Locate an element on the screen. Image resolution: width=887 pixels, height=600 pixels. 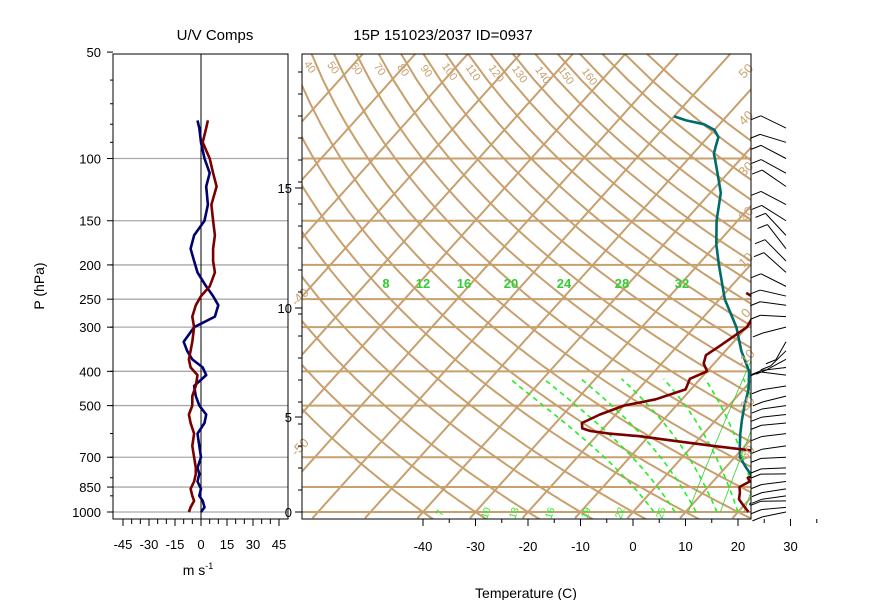
height-tick-label: 10 is located at coordinates (285, 308).